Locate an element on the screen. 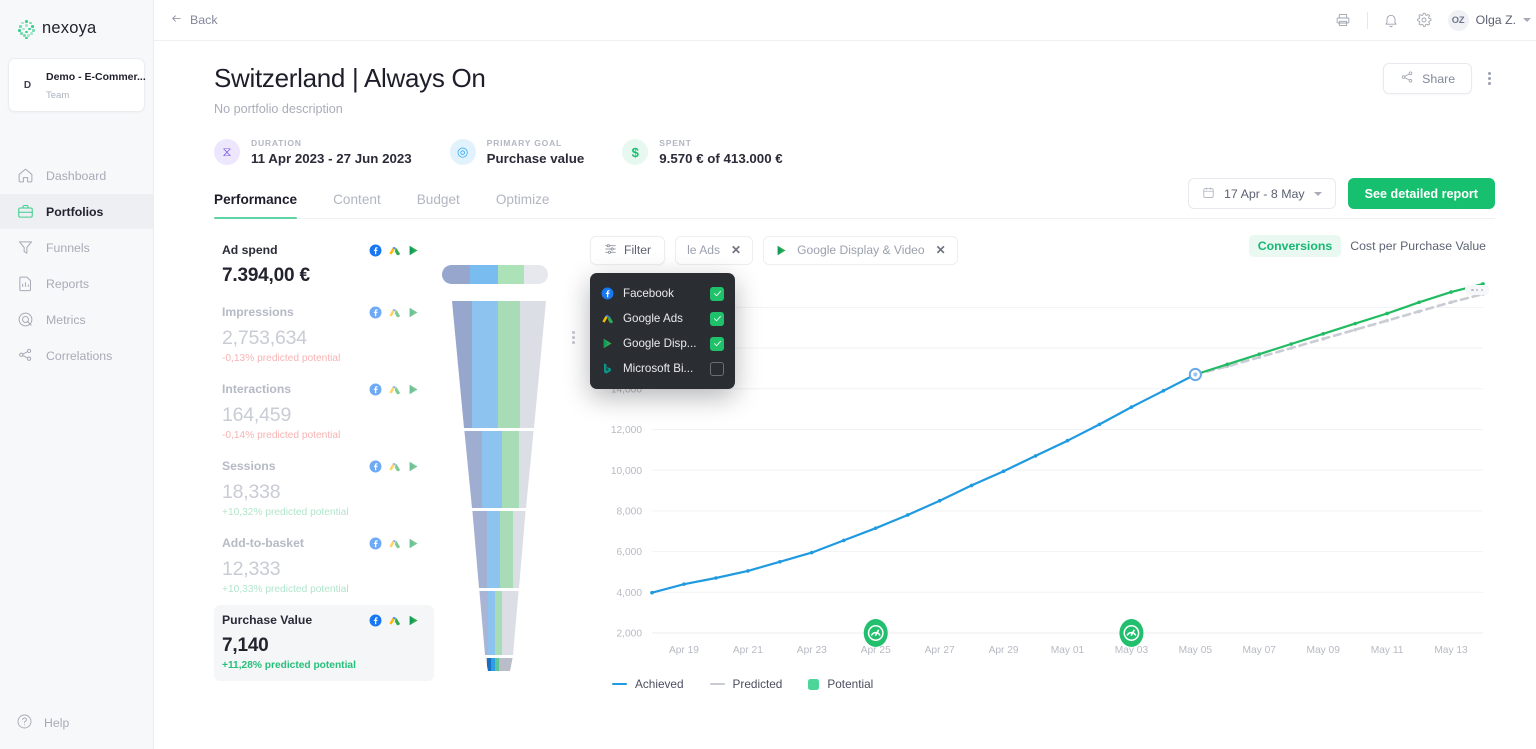 This screenshot has height=749, width=1536. legend-label: Achieved is located at coordinates (659, 684).